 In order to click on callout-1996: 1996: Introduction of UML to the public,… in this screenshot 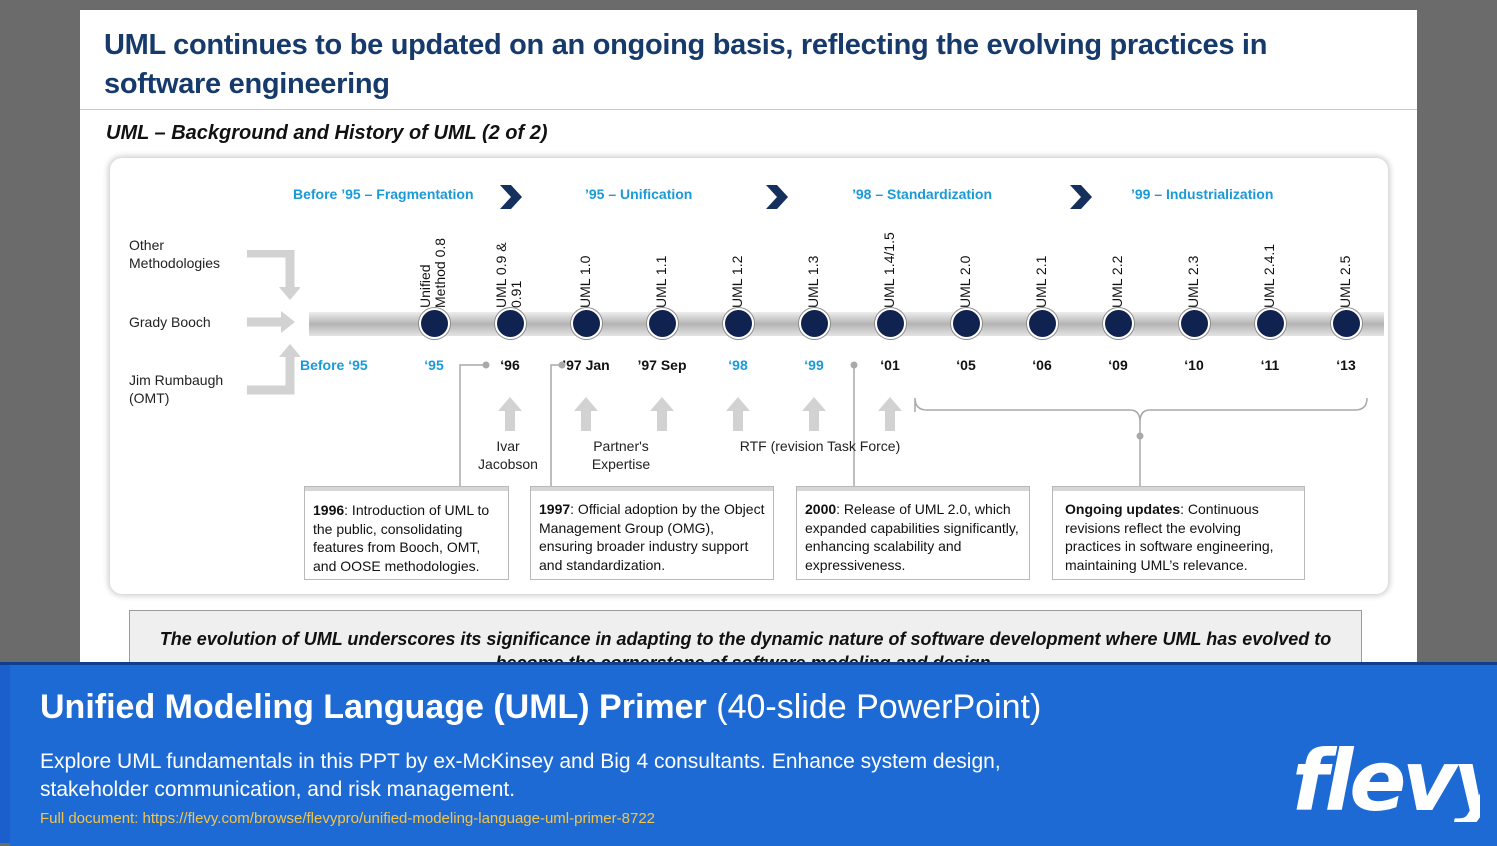, I will do `click(406, 533)`.